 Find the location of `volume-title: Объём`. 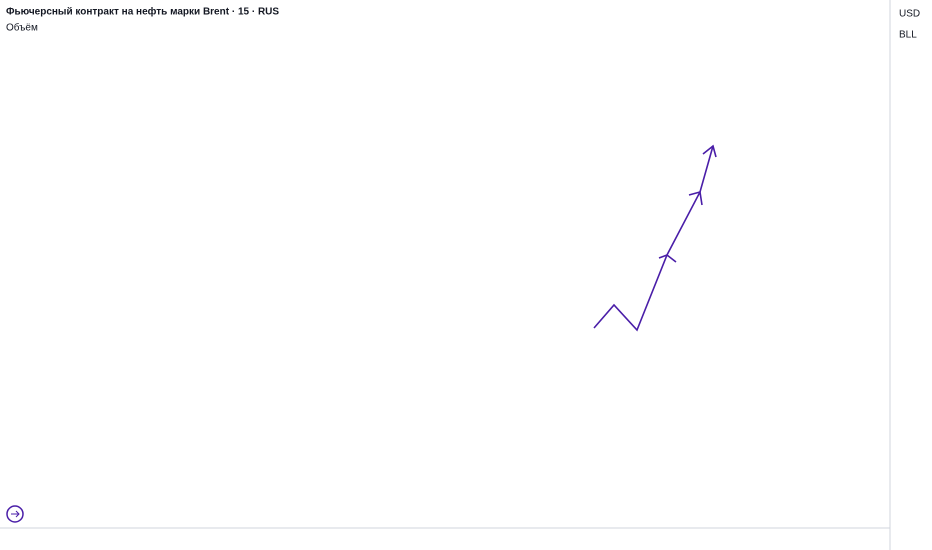

volume-title: Объём is located at coordinates (22, 28).